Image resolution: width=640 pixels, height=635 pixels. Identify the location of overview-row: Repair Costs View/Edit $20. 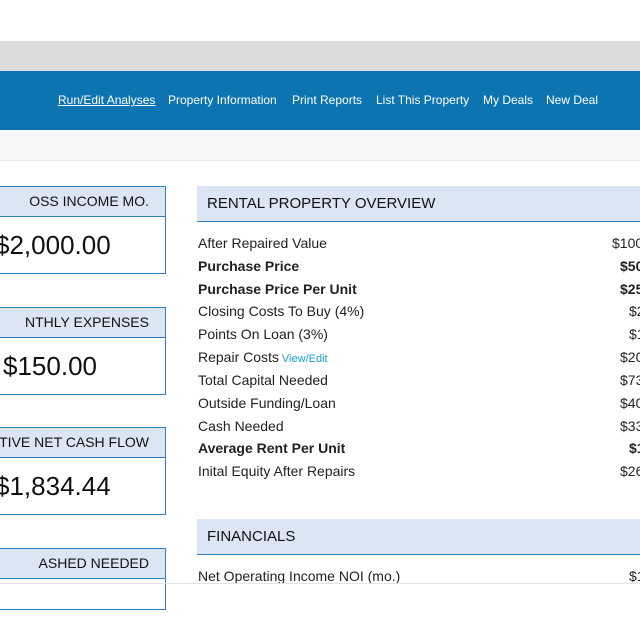
(419, 360).